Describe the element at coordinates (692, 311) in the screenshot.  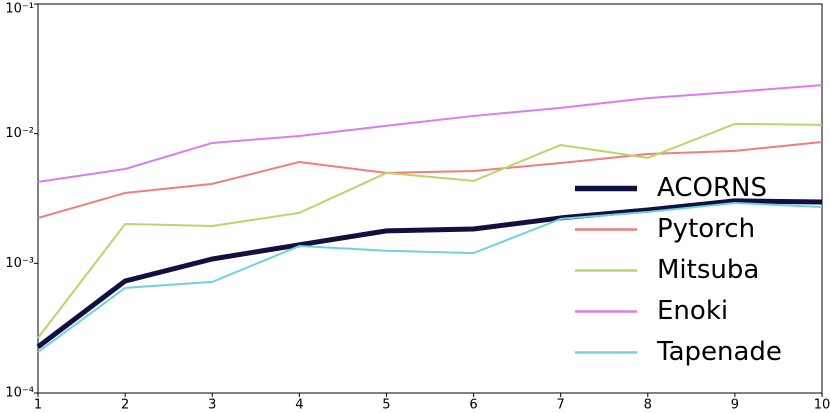
I see `legend-label: Enoki` at that location.